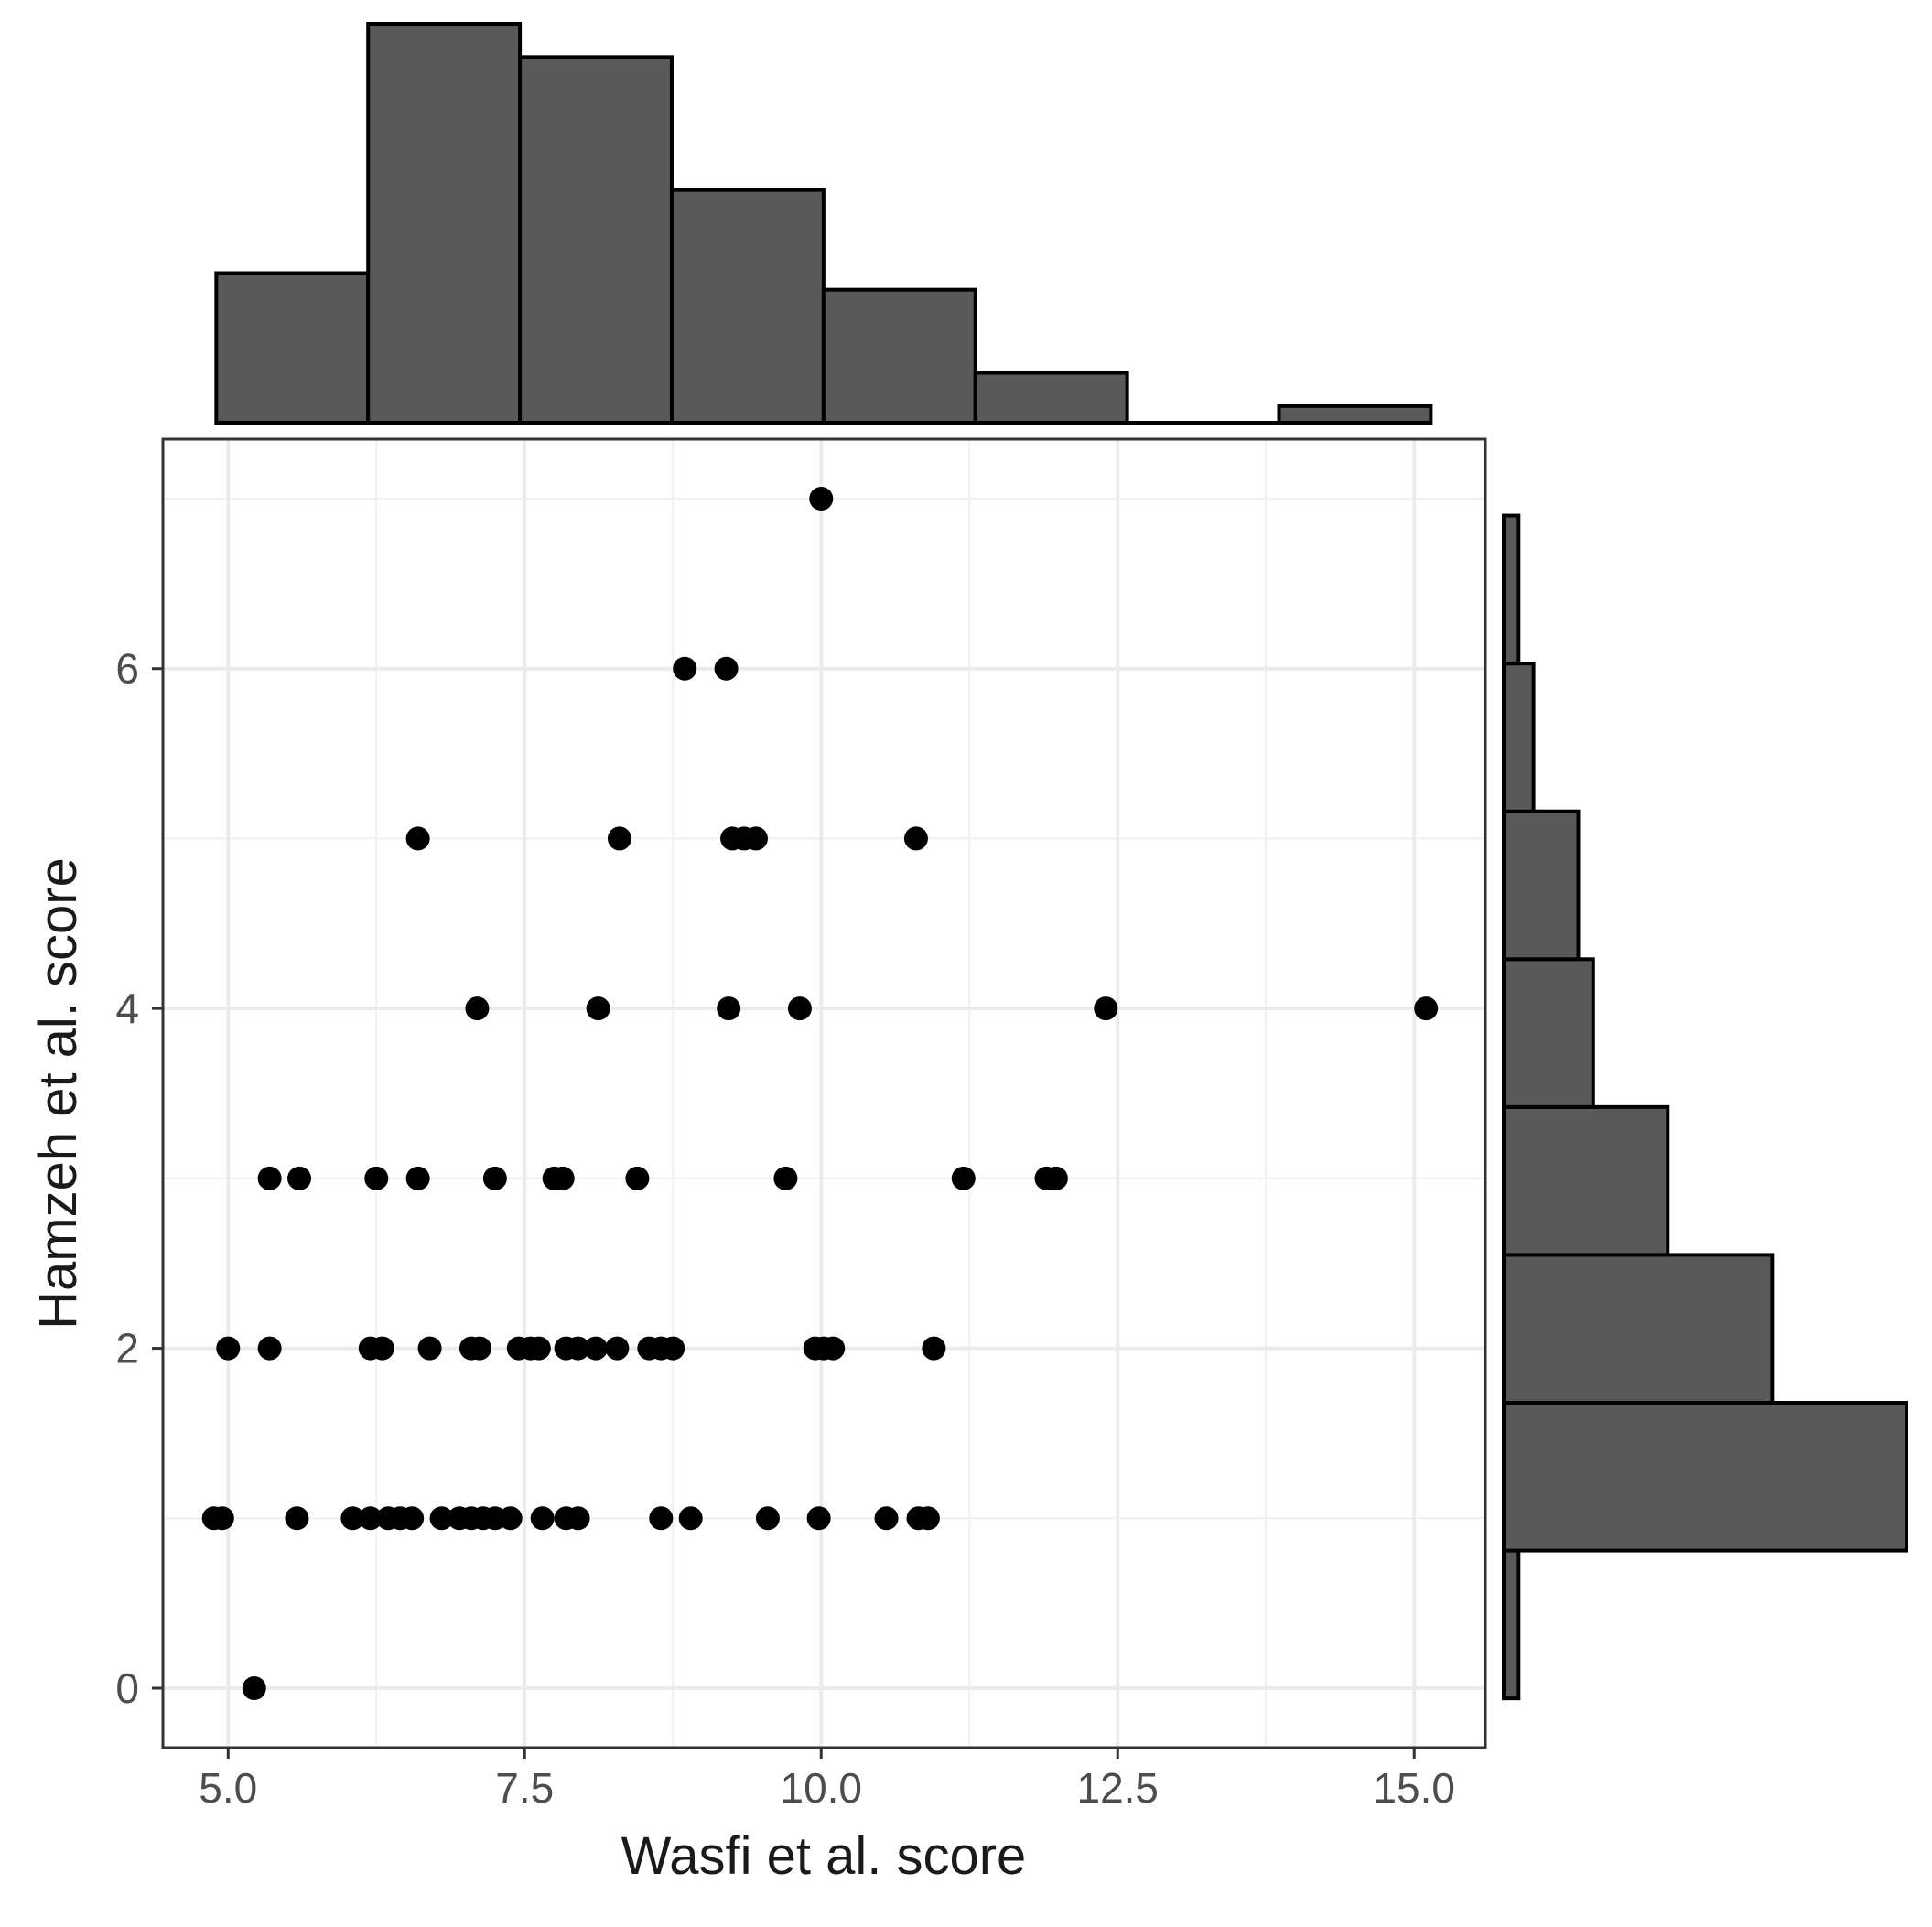  I want to click on x-tick-label: 5.0, so click(228, 1788).